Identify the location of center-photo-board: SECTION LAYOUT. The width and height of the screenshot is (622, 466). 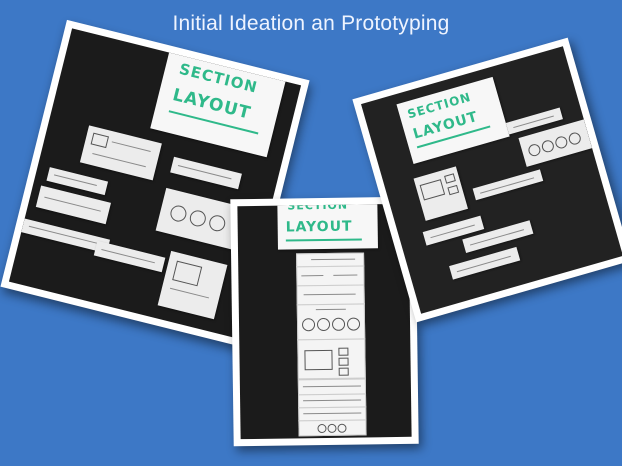
(324, 321).